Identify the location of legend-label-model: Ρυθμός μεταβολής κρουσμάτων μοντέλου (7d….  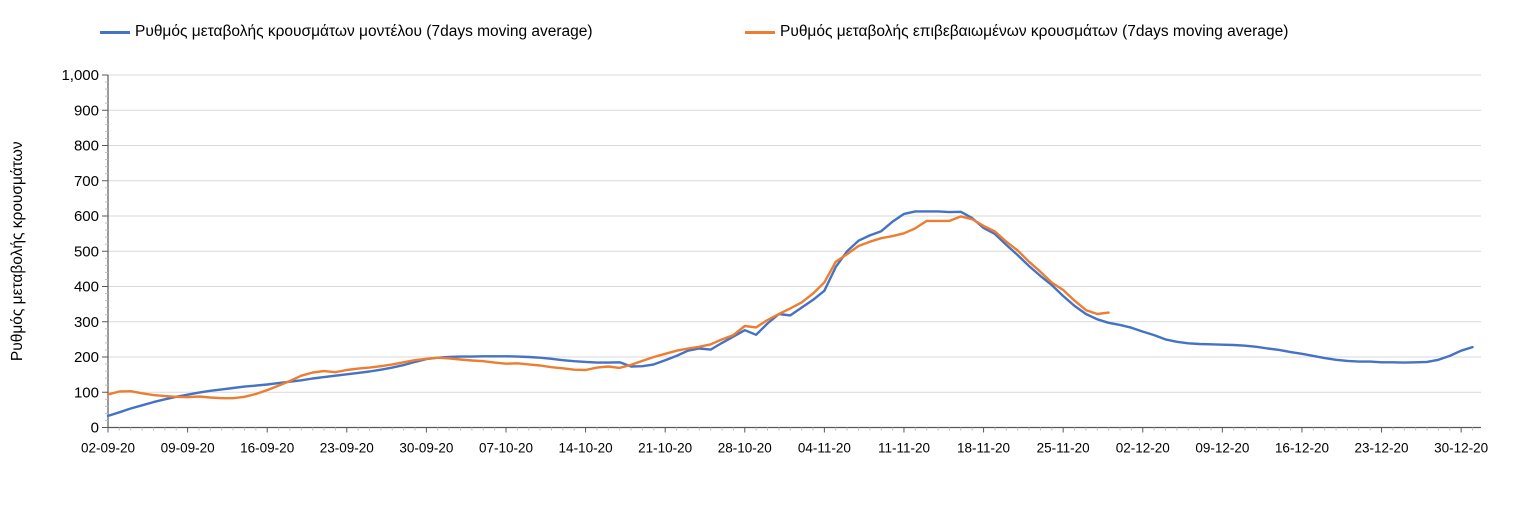
(364, 31).